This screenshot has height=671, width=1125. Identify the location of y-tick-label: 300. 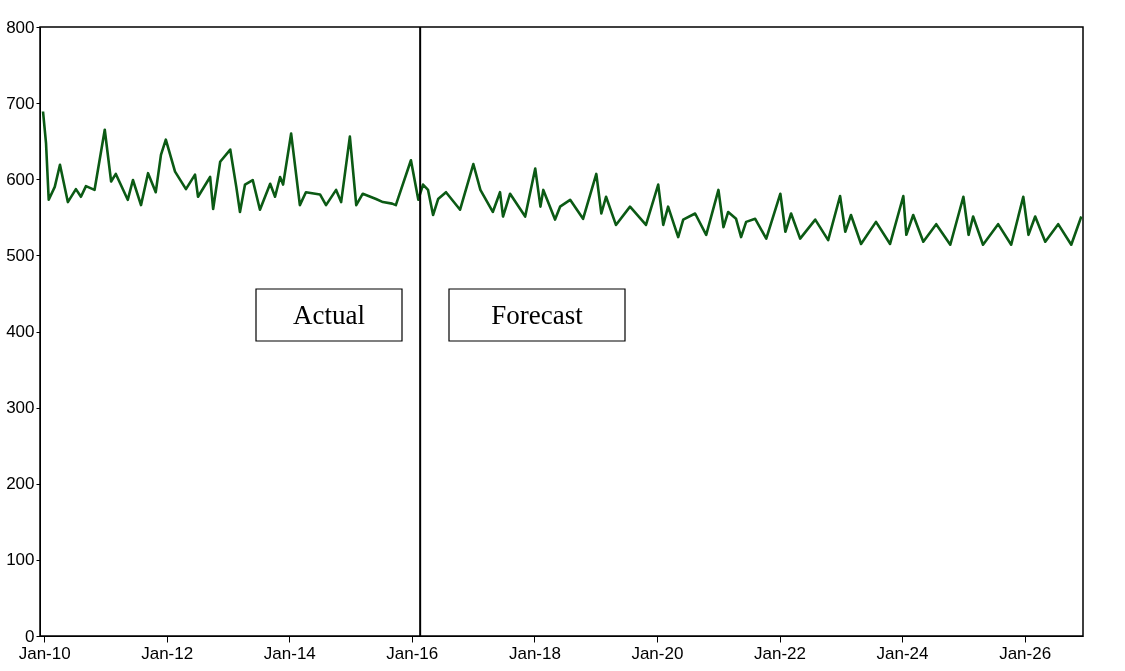
(20, 408).